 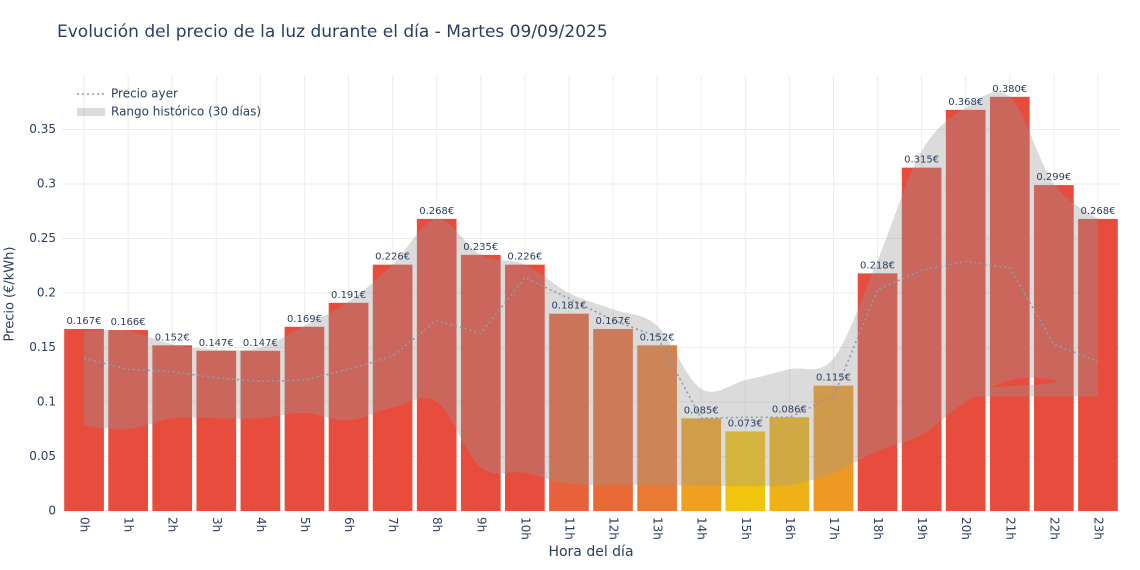 What do you see at coordinates (833, 378) in the screenshot?
I see `value-label: 0.115€` at bounding box center [833, 378].